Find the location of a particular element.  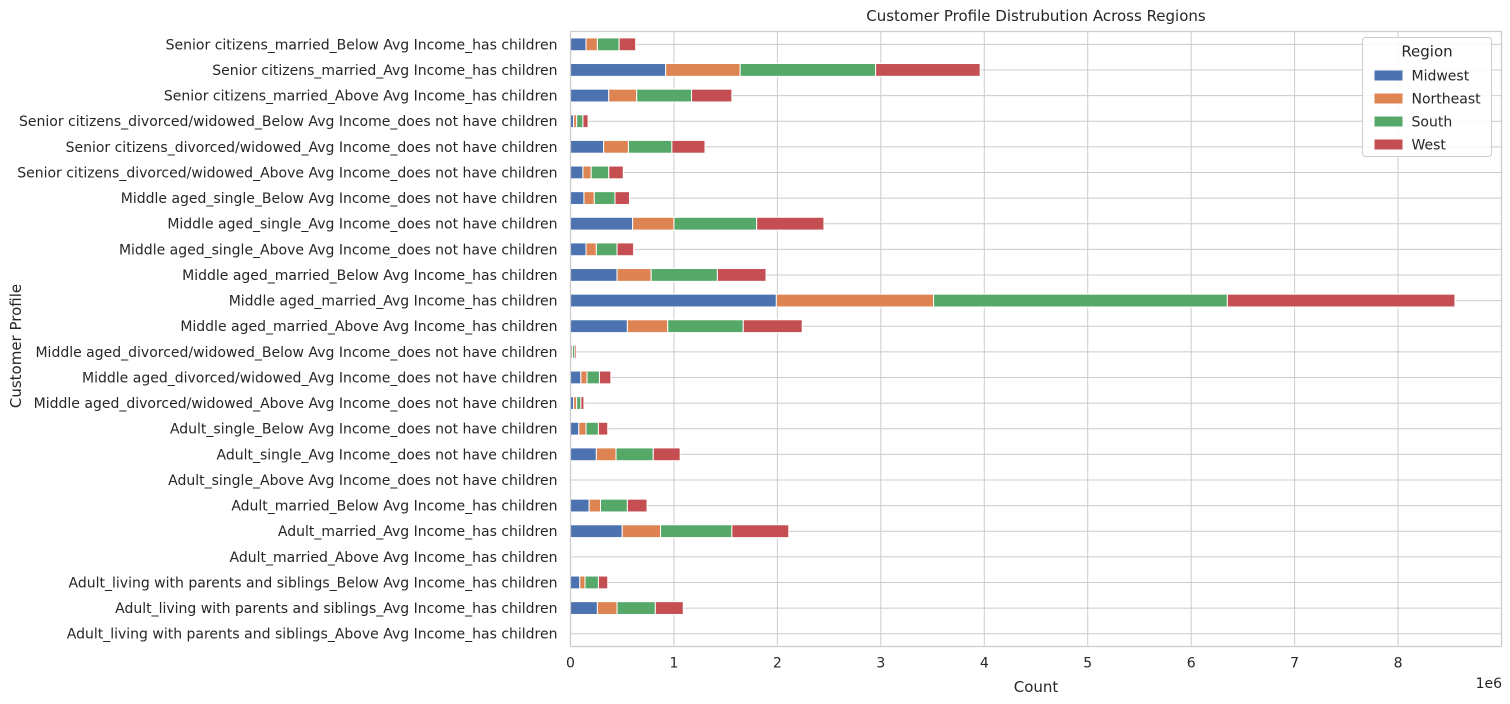

legend-label-west: West is located at coordinates (1429, 146).